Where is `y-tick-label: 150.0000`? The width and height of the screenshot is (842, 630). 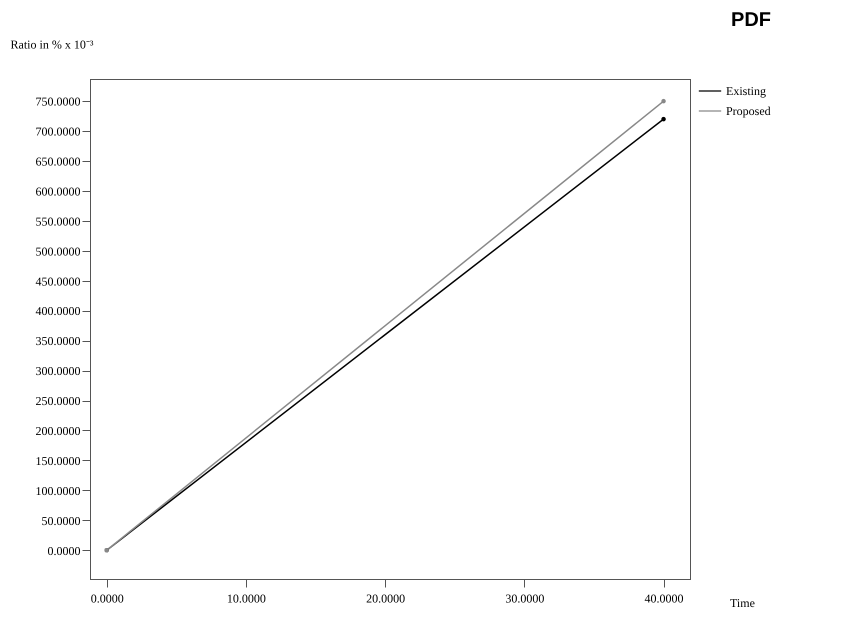
y-tick-label: 150.0000 is located at coordinates (58, 461).